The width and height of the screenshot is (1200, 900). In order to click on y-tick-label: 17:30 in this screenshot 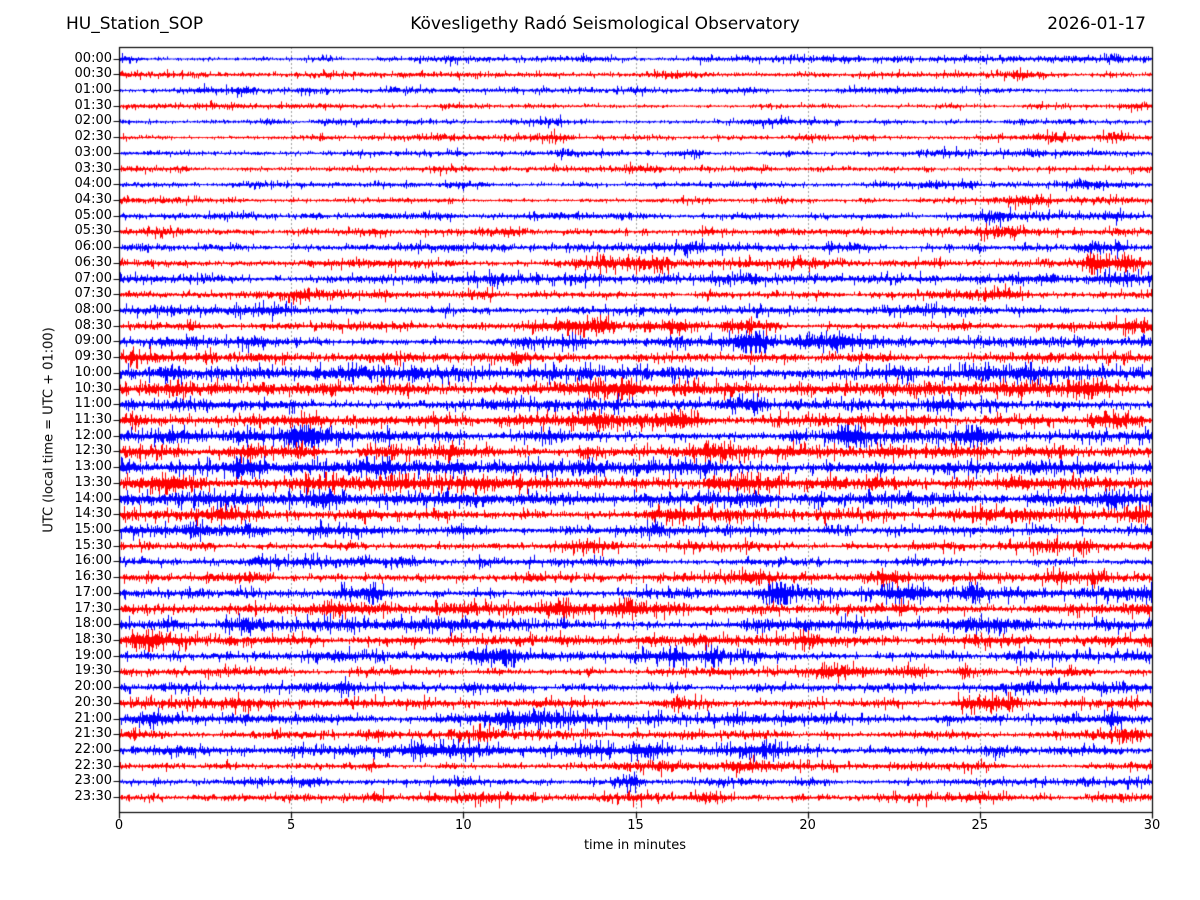, I will do `click(93, 608)`.